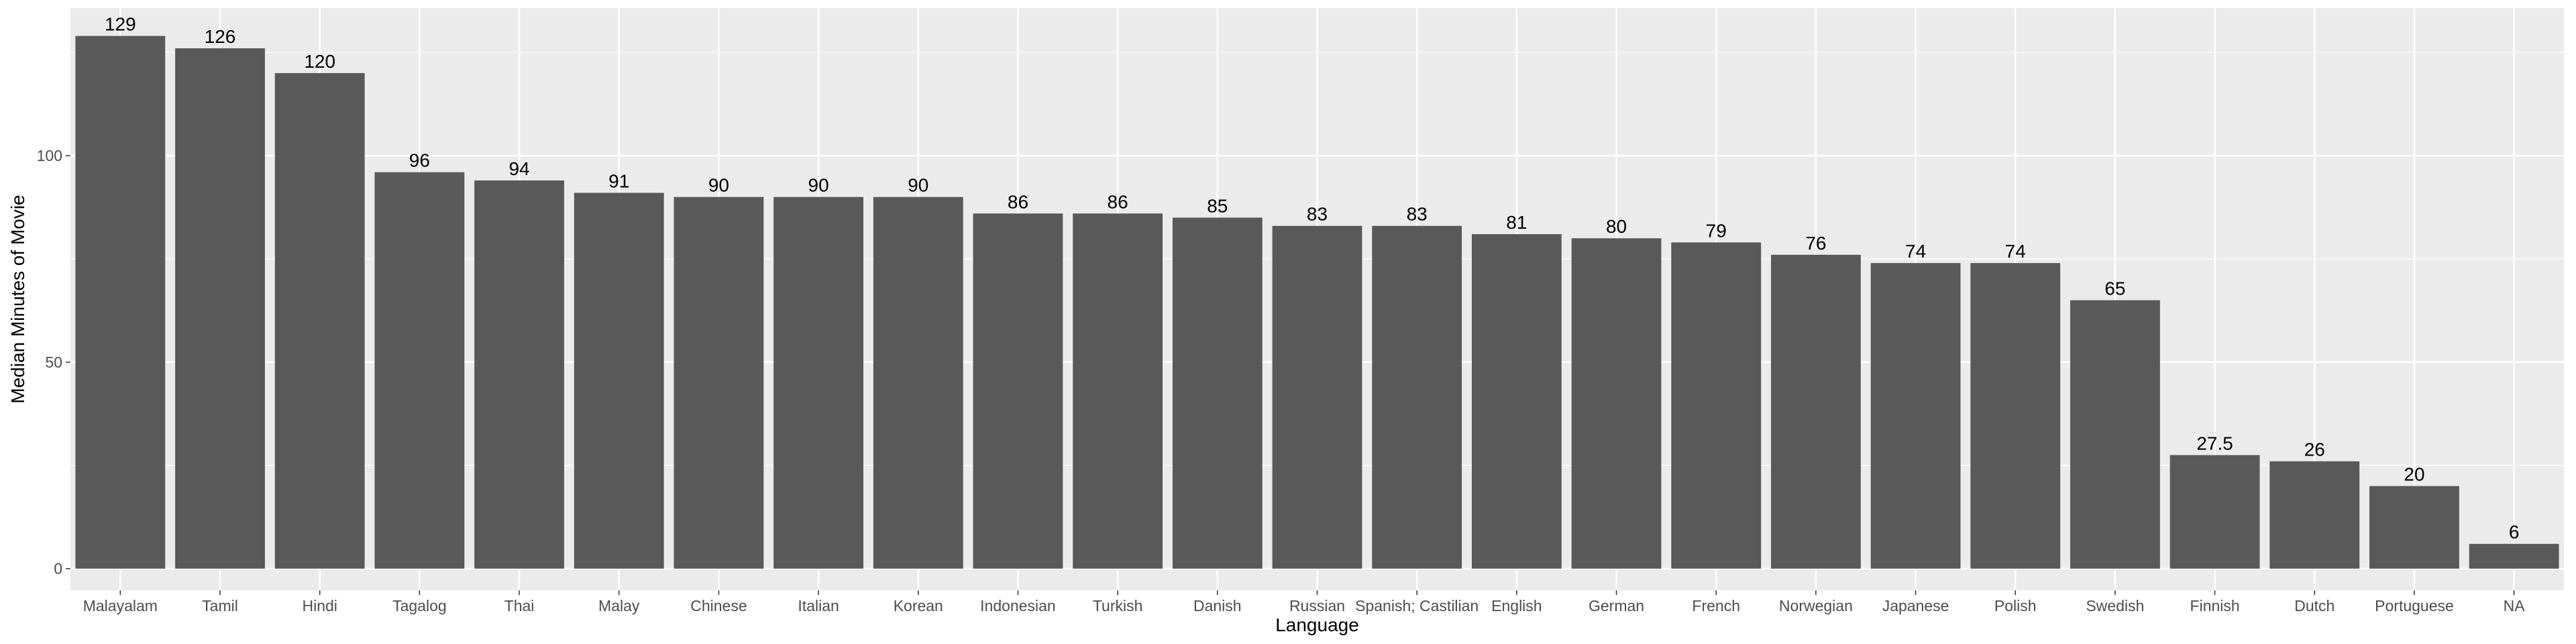 This screenshot has width=2576, height=644. What do you see at coordinates (319, 605) in the screenshot?
I see `x-tick-label: Hindi` at bounding box center [319, 605].